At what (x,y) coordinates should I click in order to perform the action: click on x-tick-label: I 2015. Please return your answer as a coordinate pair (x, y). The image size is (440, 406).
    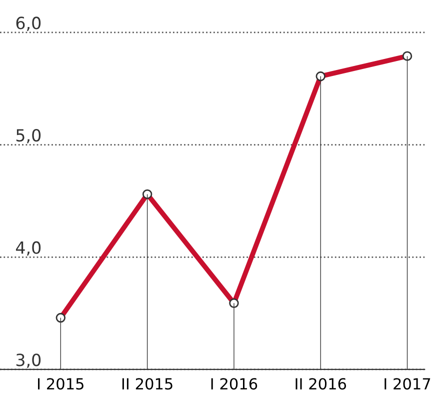
    Looking at the image, I should click on (61, 384).